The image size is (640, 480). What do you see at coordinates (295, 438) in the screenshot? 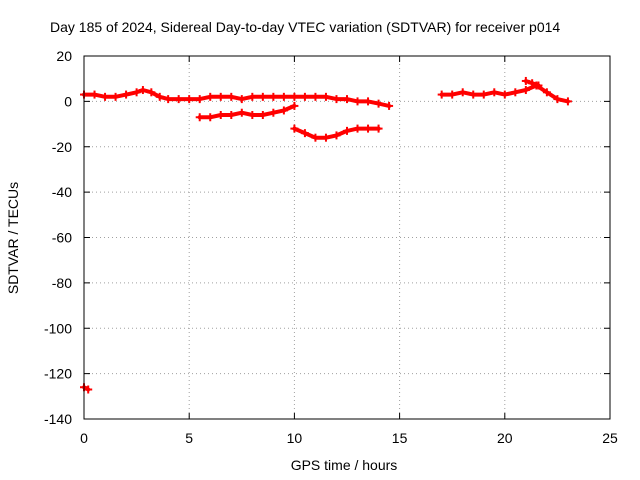
I see `x-tick-label: 10` at bounding box center [295, 438].